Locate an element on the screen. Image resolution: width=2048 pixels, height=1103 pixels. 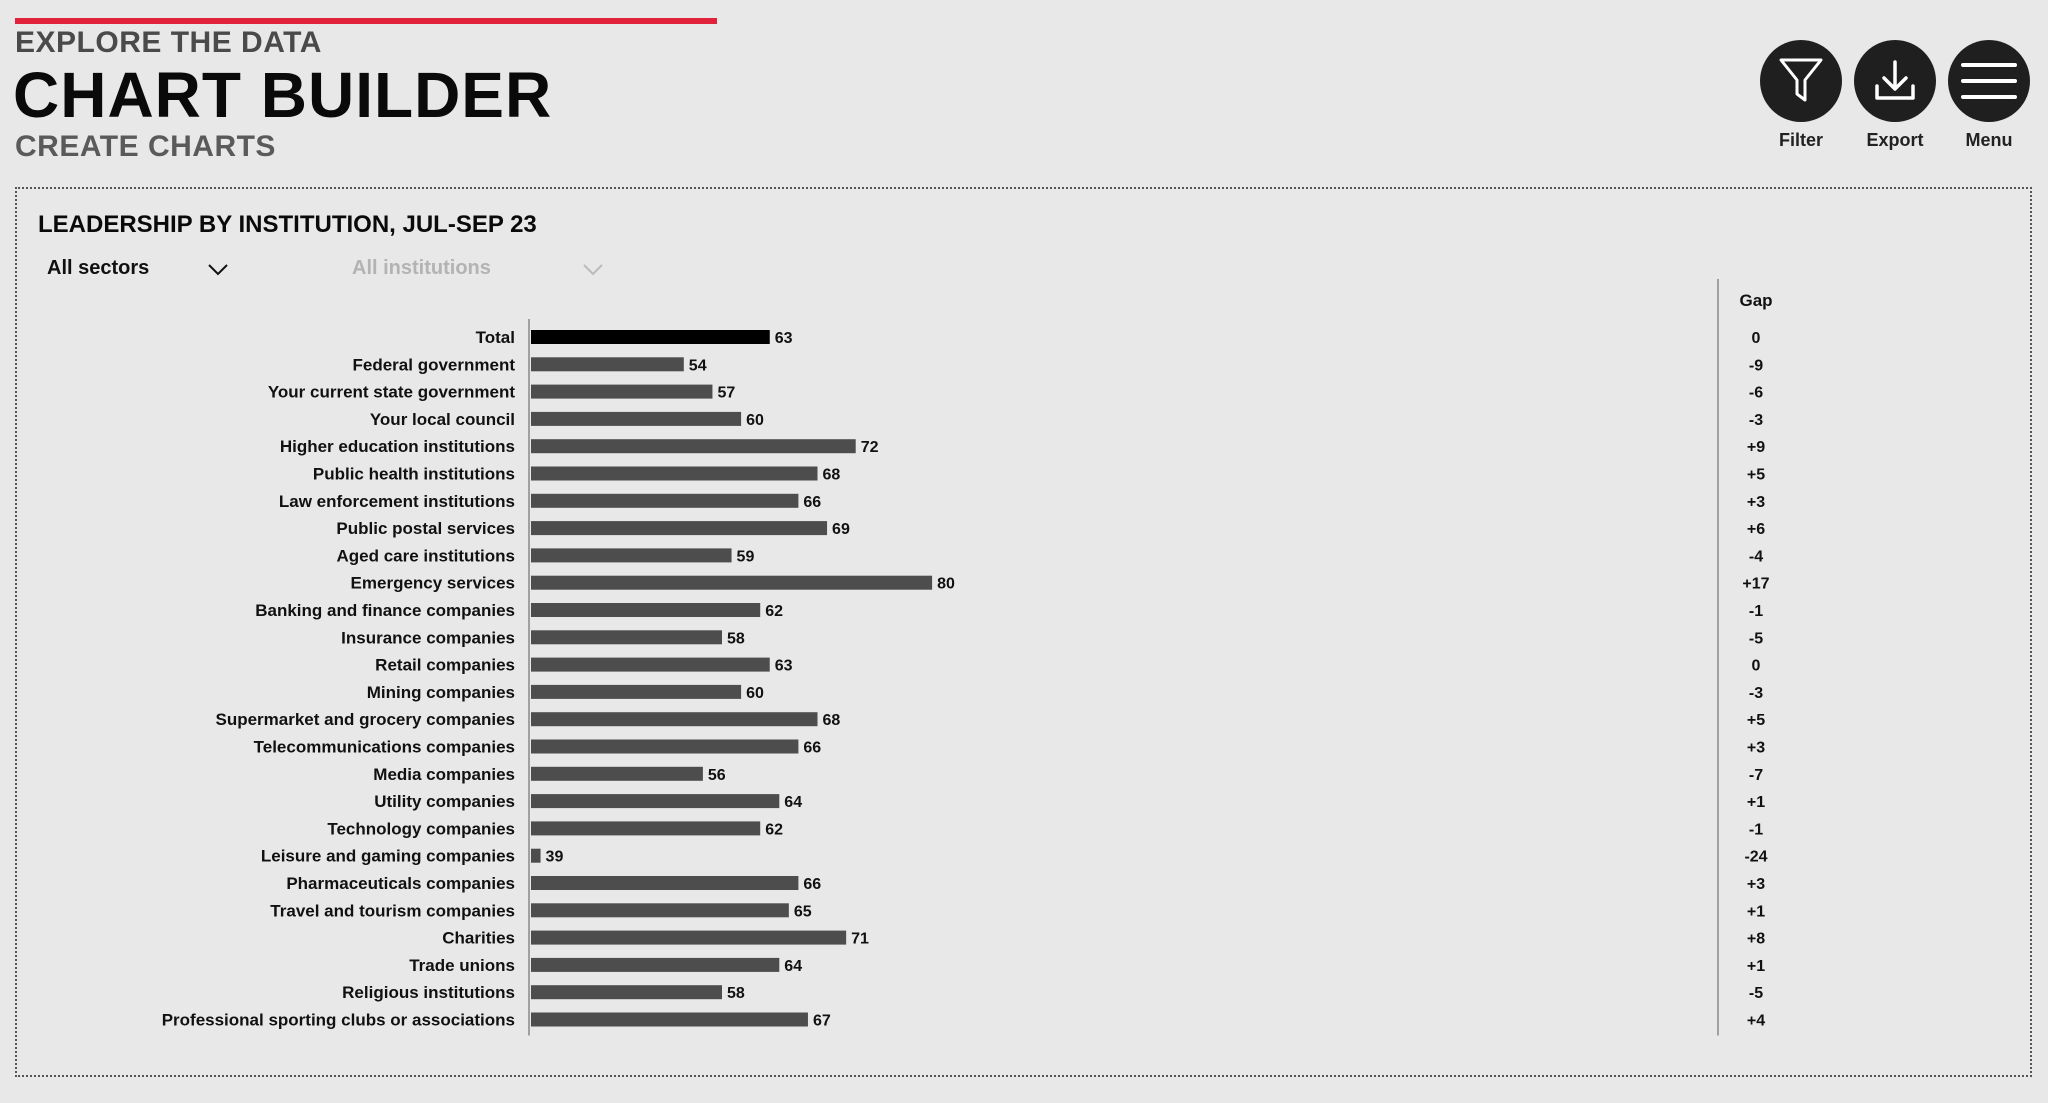
menu-button: Menu is located at coordinates (1989, 95).